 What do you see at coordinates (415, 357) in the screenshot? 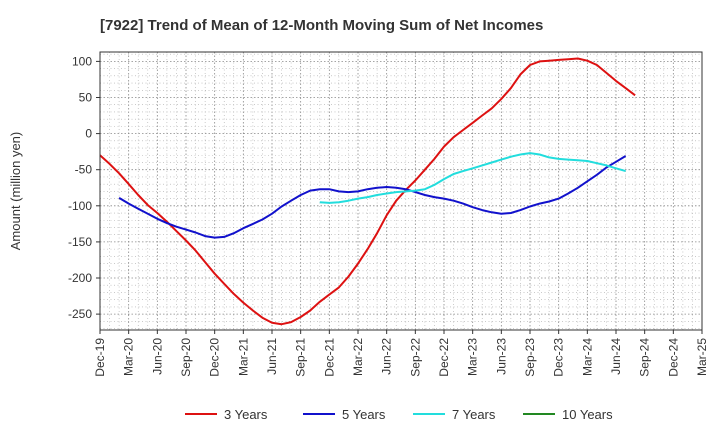
I see `x-tick-label: Sep-22` at bounding box center [415, 357].